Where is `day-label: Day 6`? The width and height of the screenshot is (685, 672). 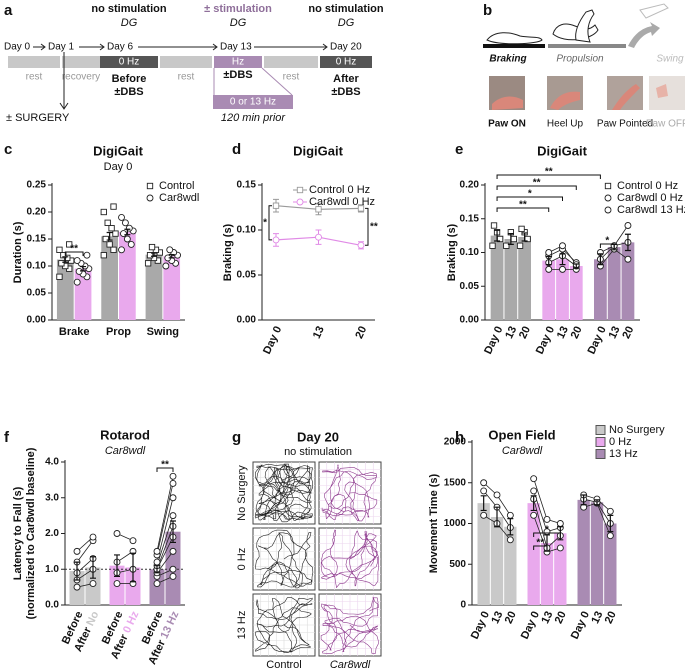
day-label: Day 6 is located at coordinates (120, 47).